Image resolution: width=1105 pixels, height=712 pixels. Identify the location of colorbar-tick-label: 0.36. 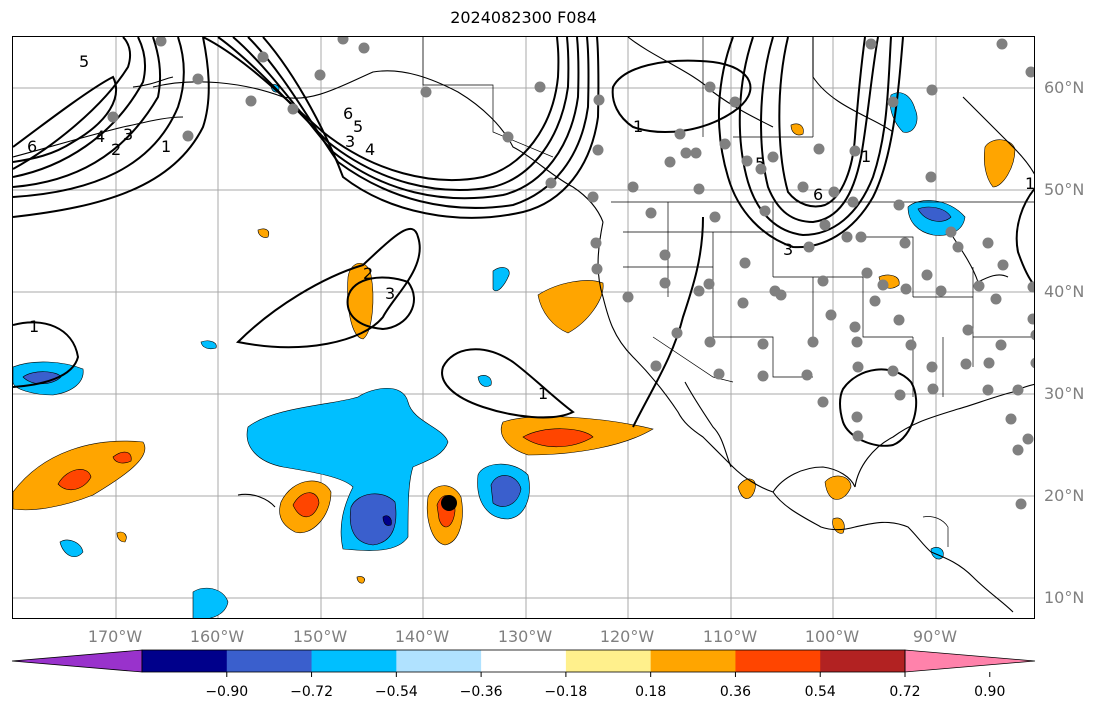
(735, 692).